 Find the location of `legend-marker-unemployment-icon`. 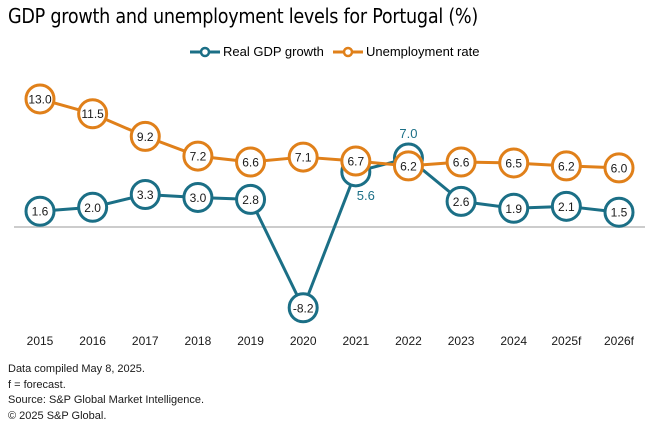

legend-marker-unemployment-icon is located at coordinates (348, 51).